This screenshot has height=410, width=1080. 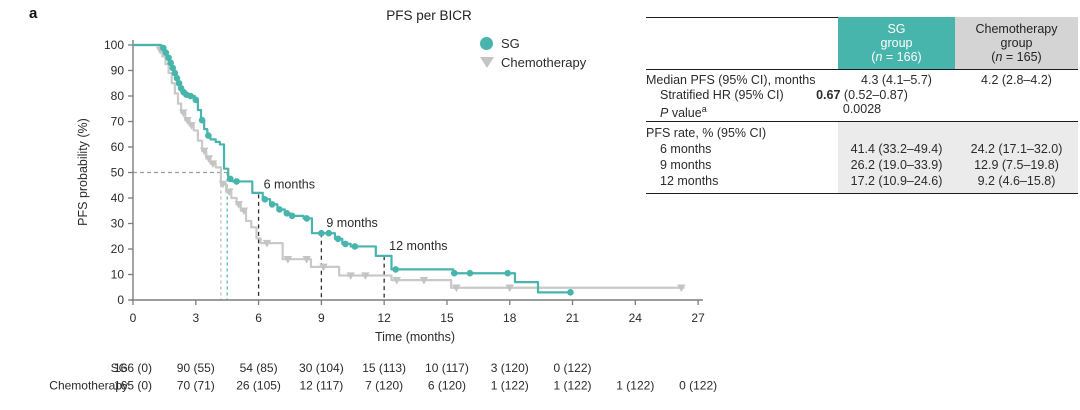 I want to click on stratified-hr-value: 0.67 (0.52–0.87), so click(x=862, y=94).